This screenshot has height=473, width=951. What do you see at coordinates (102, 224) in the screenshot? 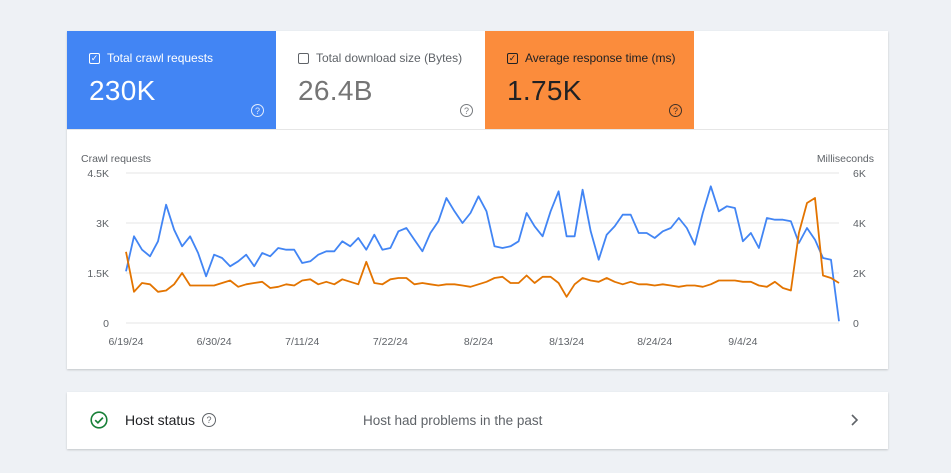
I see `y-tick-left: 3K` at bounding box center [102, 224].